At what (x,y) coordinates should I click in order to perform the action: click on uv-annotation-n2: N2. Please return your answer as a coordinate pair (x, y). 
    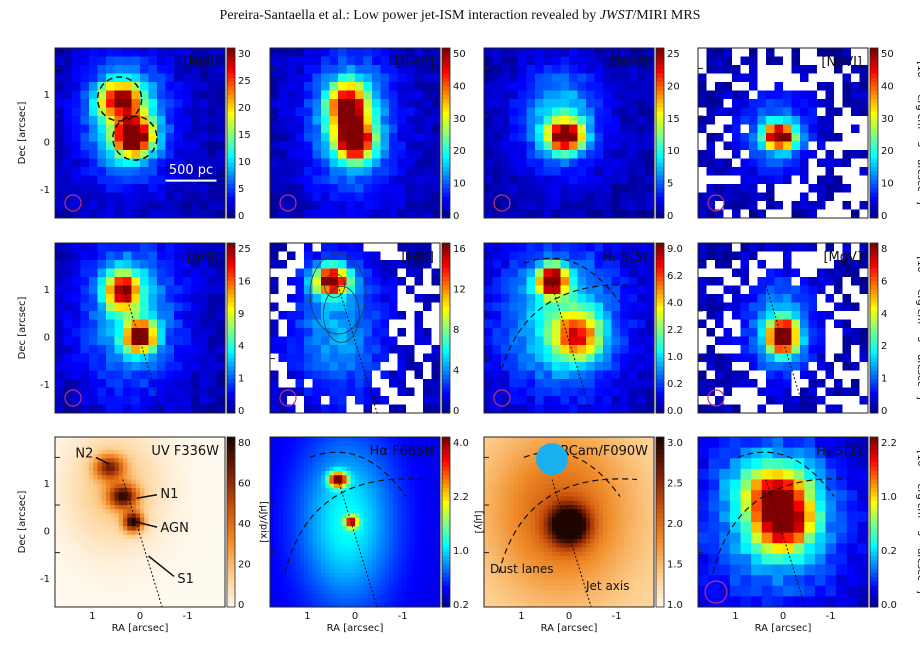
    Looking at the image, I should click on (84, 453).